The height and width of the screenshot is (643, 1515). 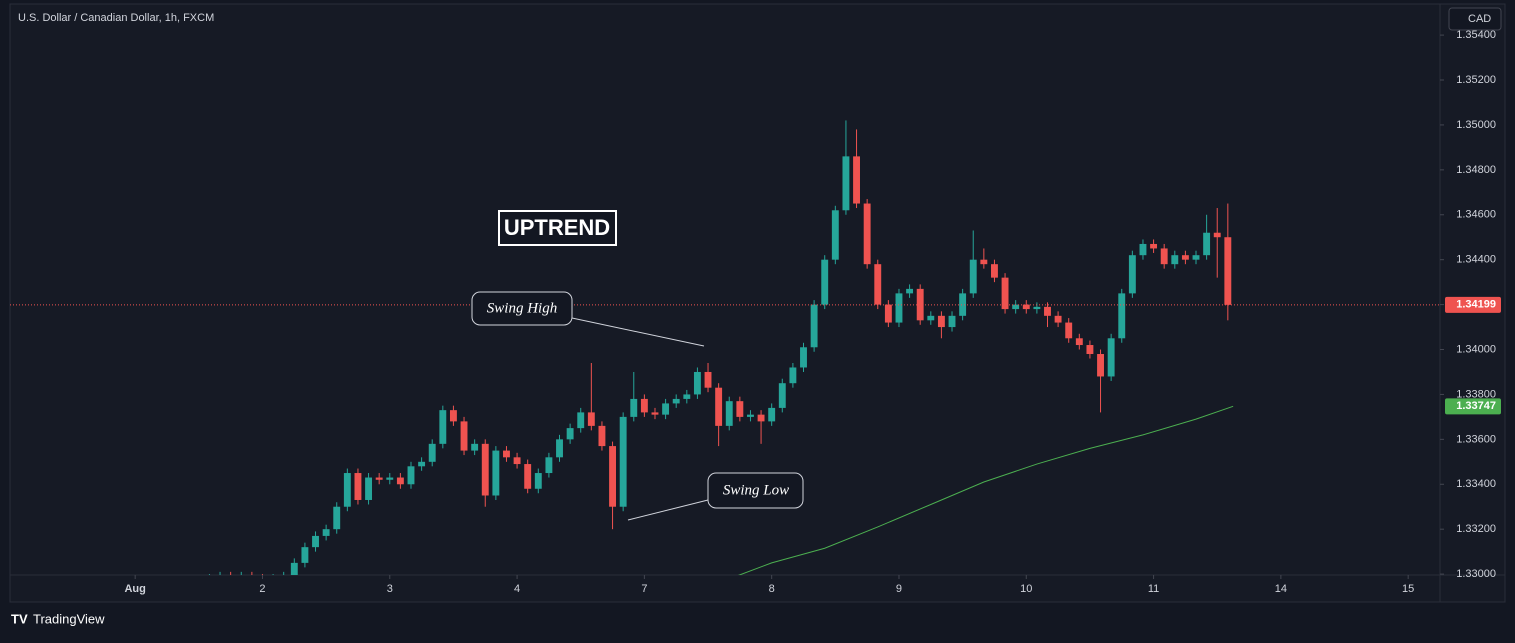 What do you see at coordinates (1476, 170) in the screenshot?
I see `y-tick-label: 1.34800` at bounding box center [1476, 170].